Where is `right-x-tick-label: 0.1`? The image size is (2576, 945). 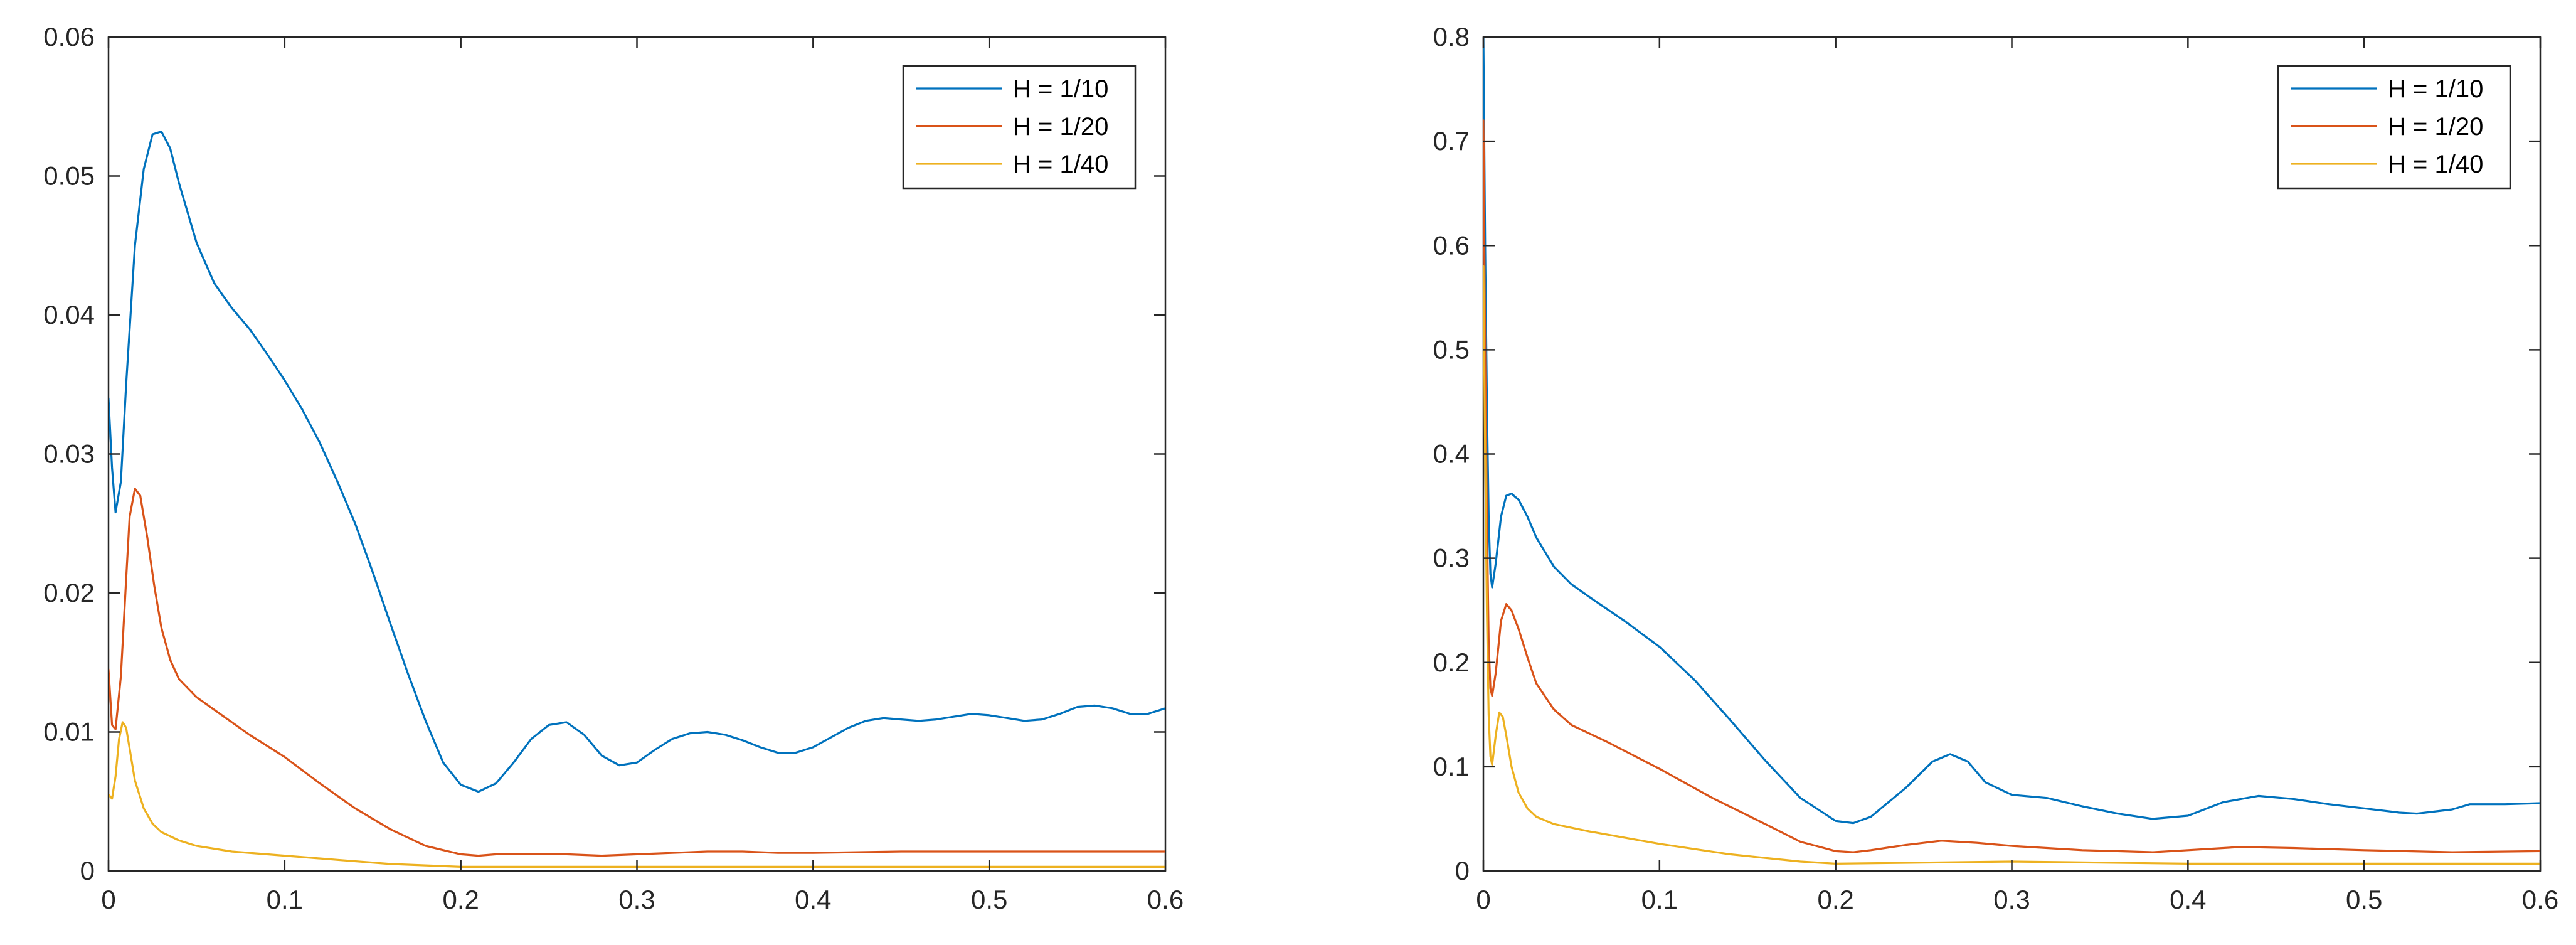 right-x-tick-label: 0.1 is located at coordinates (1659, 899).